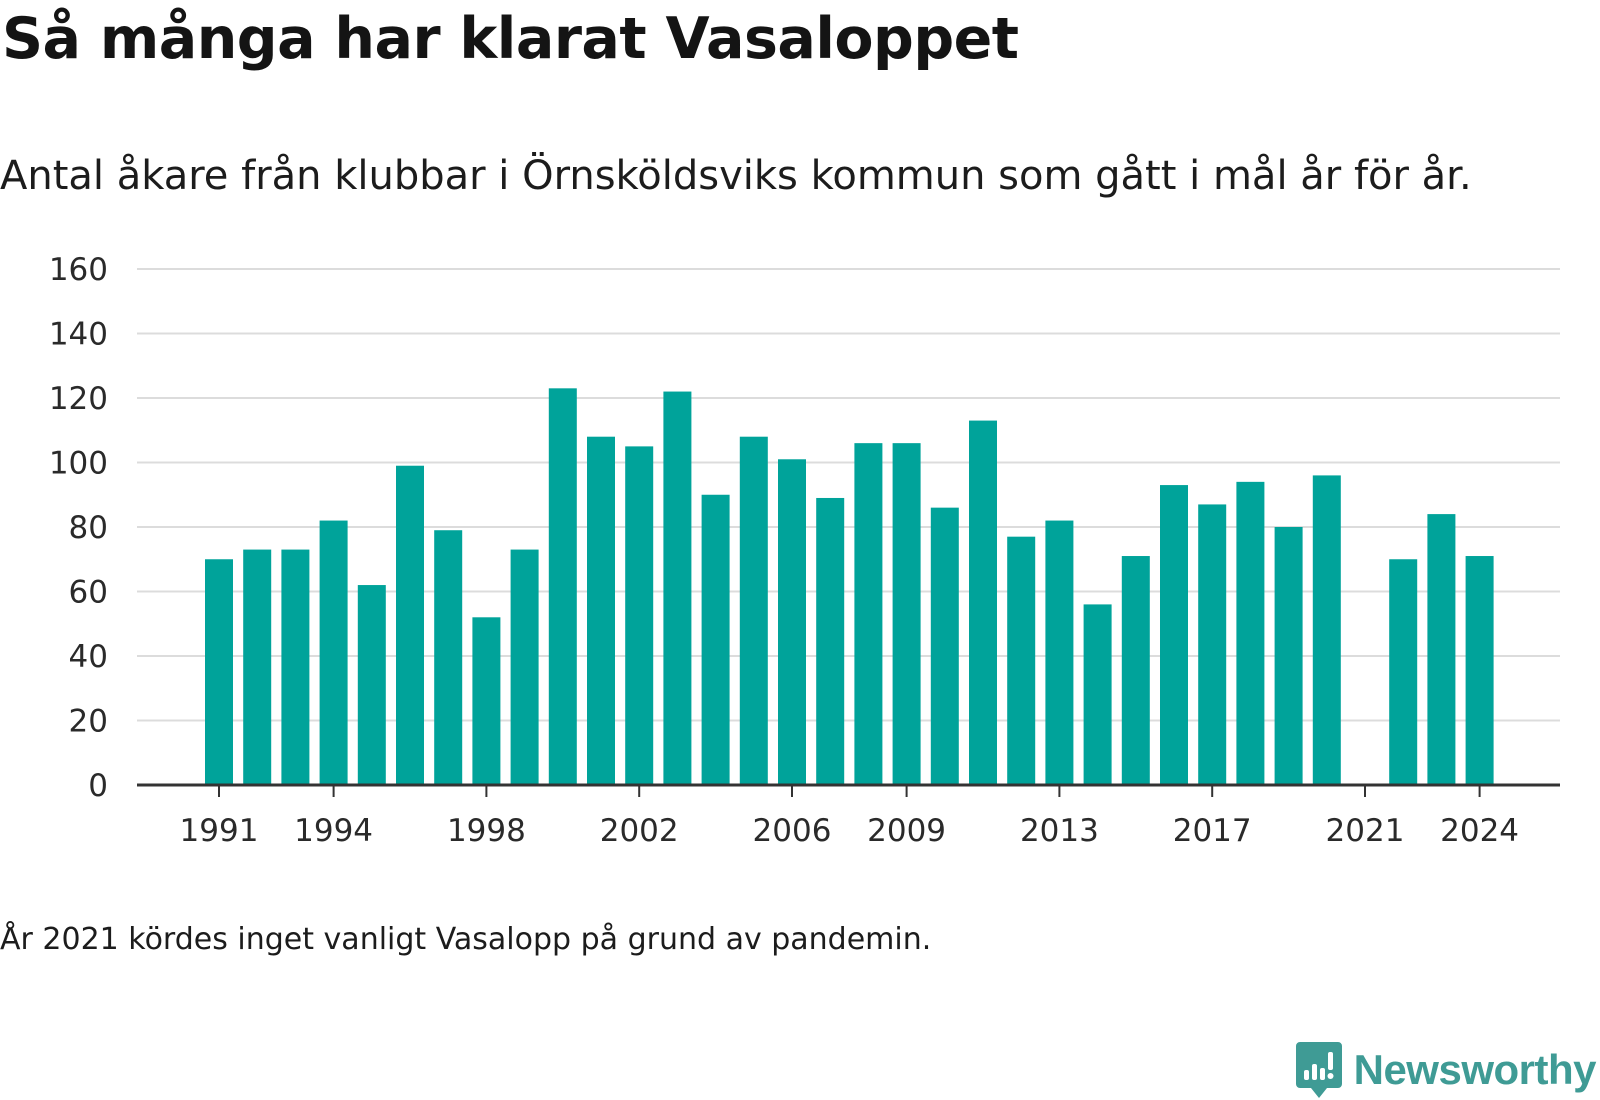 This screenshot has width=1600, height=1100. What do you see at coordinates (88, 528) in the screenshot?
I see `y-tick-label: 80` at bounding box center [88, 528].